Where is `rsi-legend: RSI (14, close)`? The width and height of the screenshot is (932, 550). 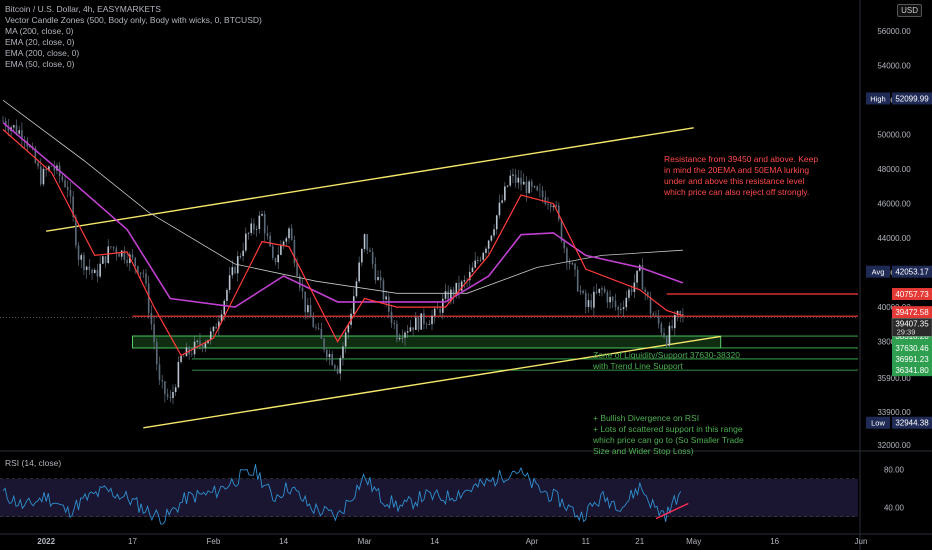
rsi-legend: RSI (14, close) is located at coordinates (33, 463).